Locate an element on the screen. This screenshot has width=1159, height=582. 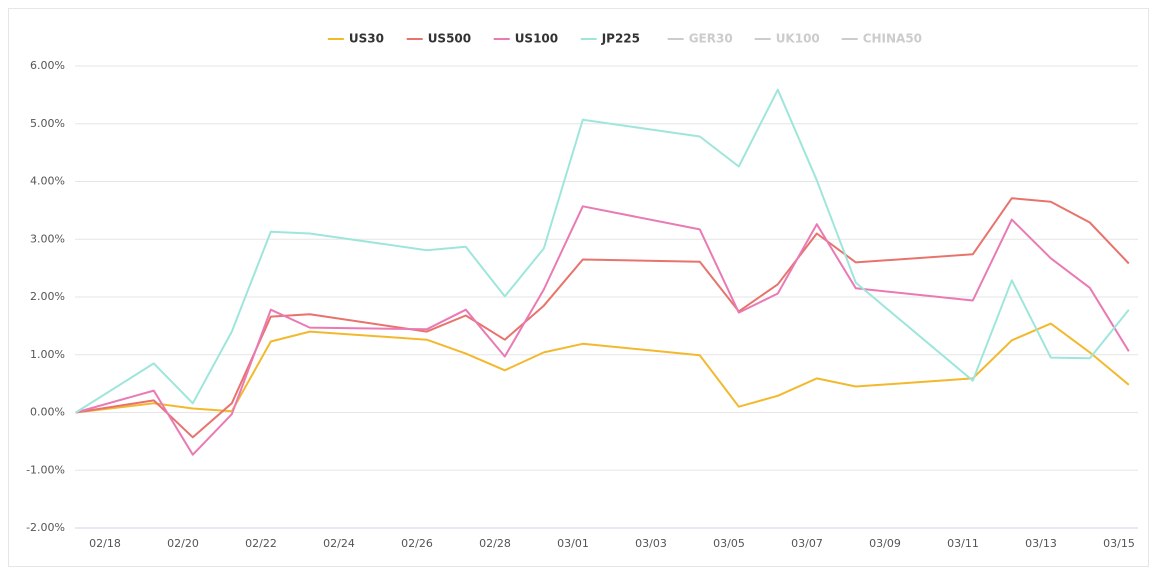
x-tick-label: 03/13 is located at coordinates (1041, 543).